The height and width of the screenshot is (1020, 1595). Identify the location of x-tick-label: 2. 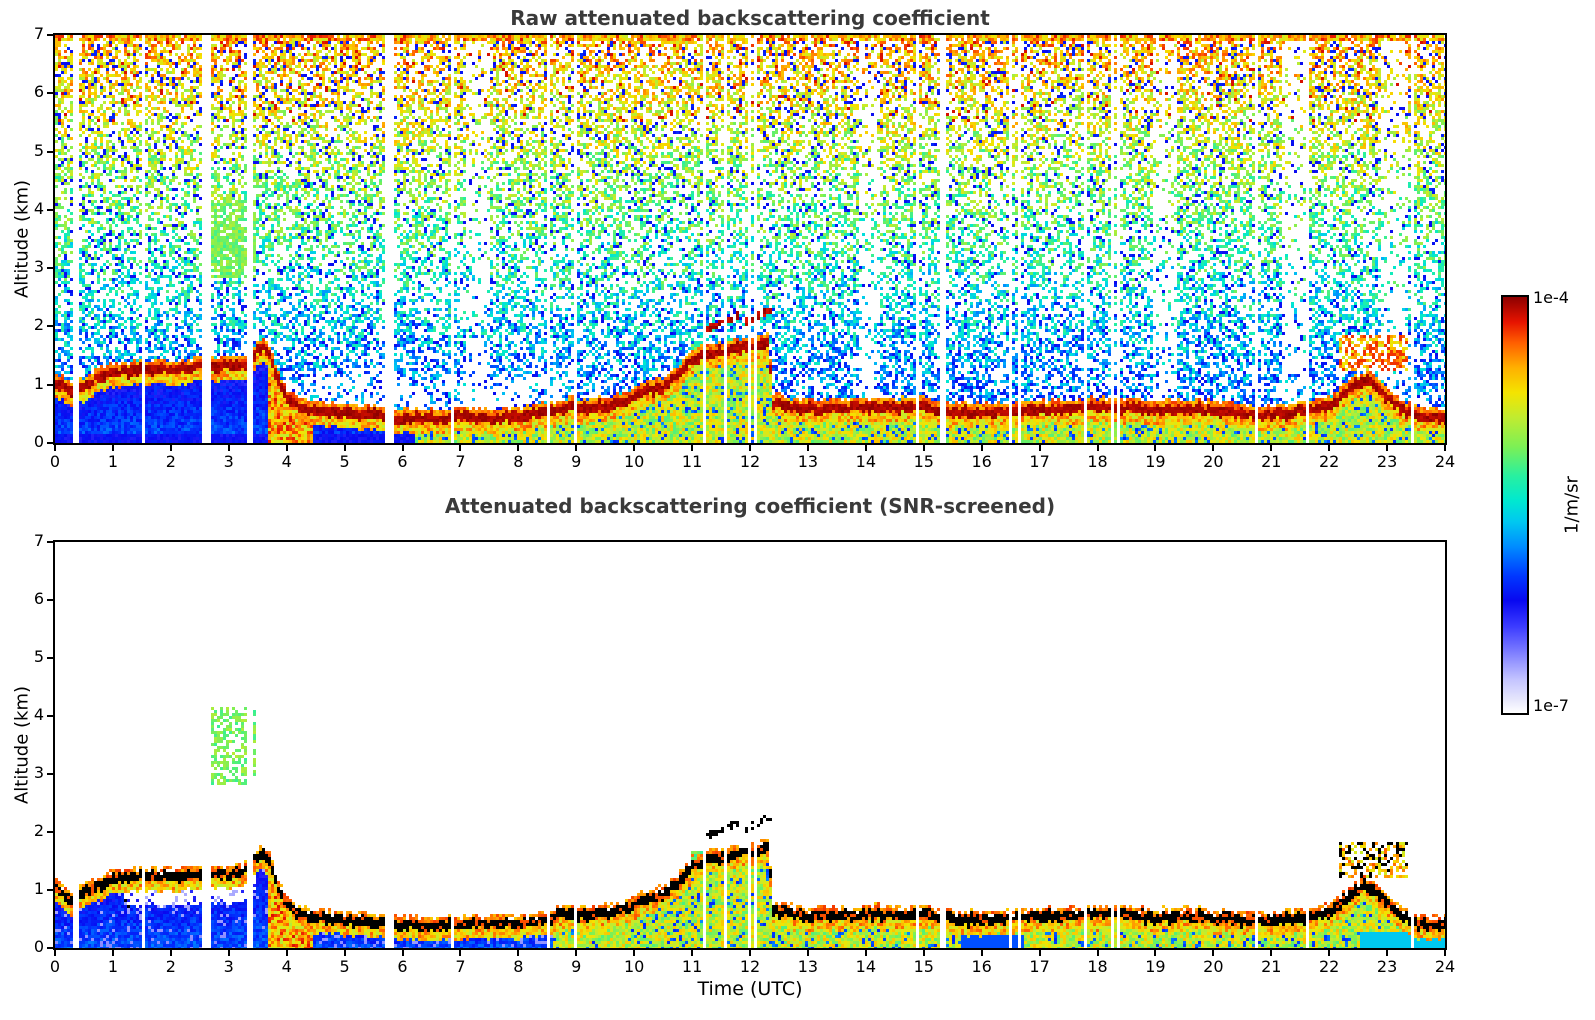
(170, 461).